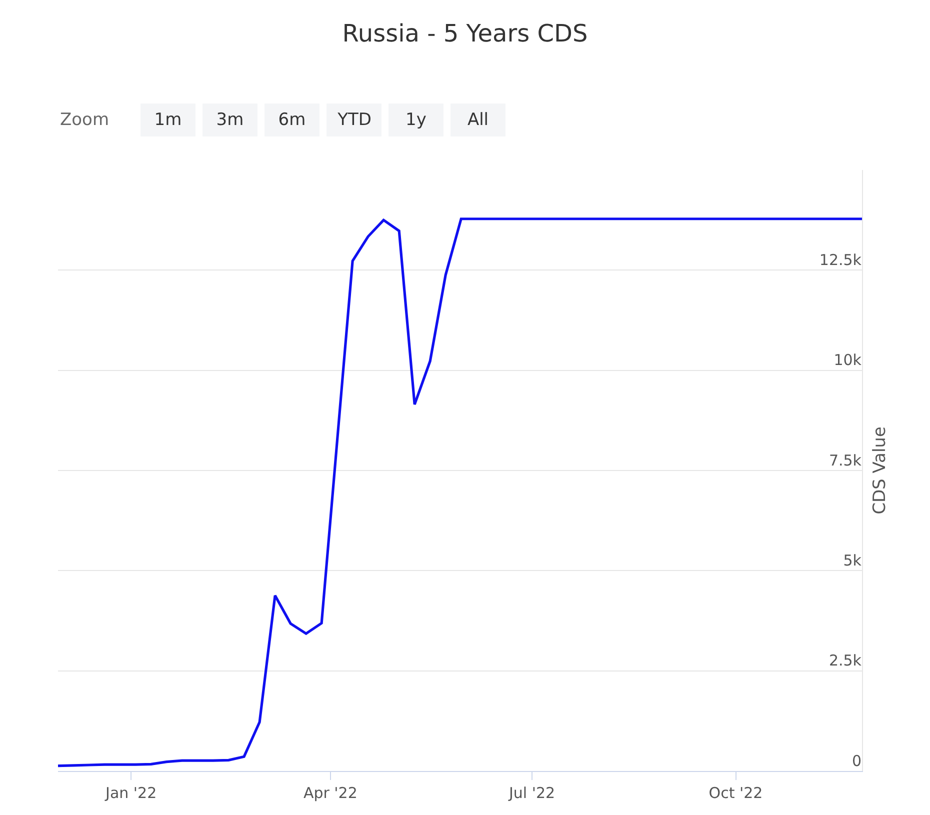 The width and height of the screenshot is (930, 815). What do you see at coordinates (852, 560) in the screenshot?
I see `y-tick-label: 5k` at bounding box center [852, 560].